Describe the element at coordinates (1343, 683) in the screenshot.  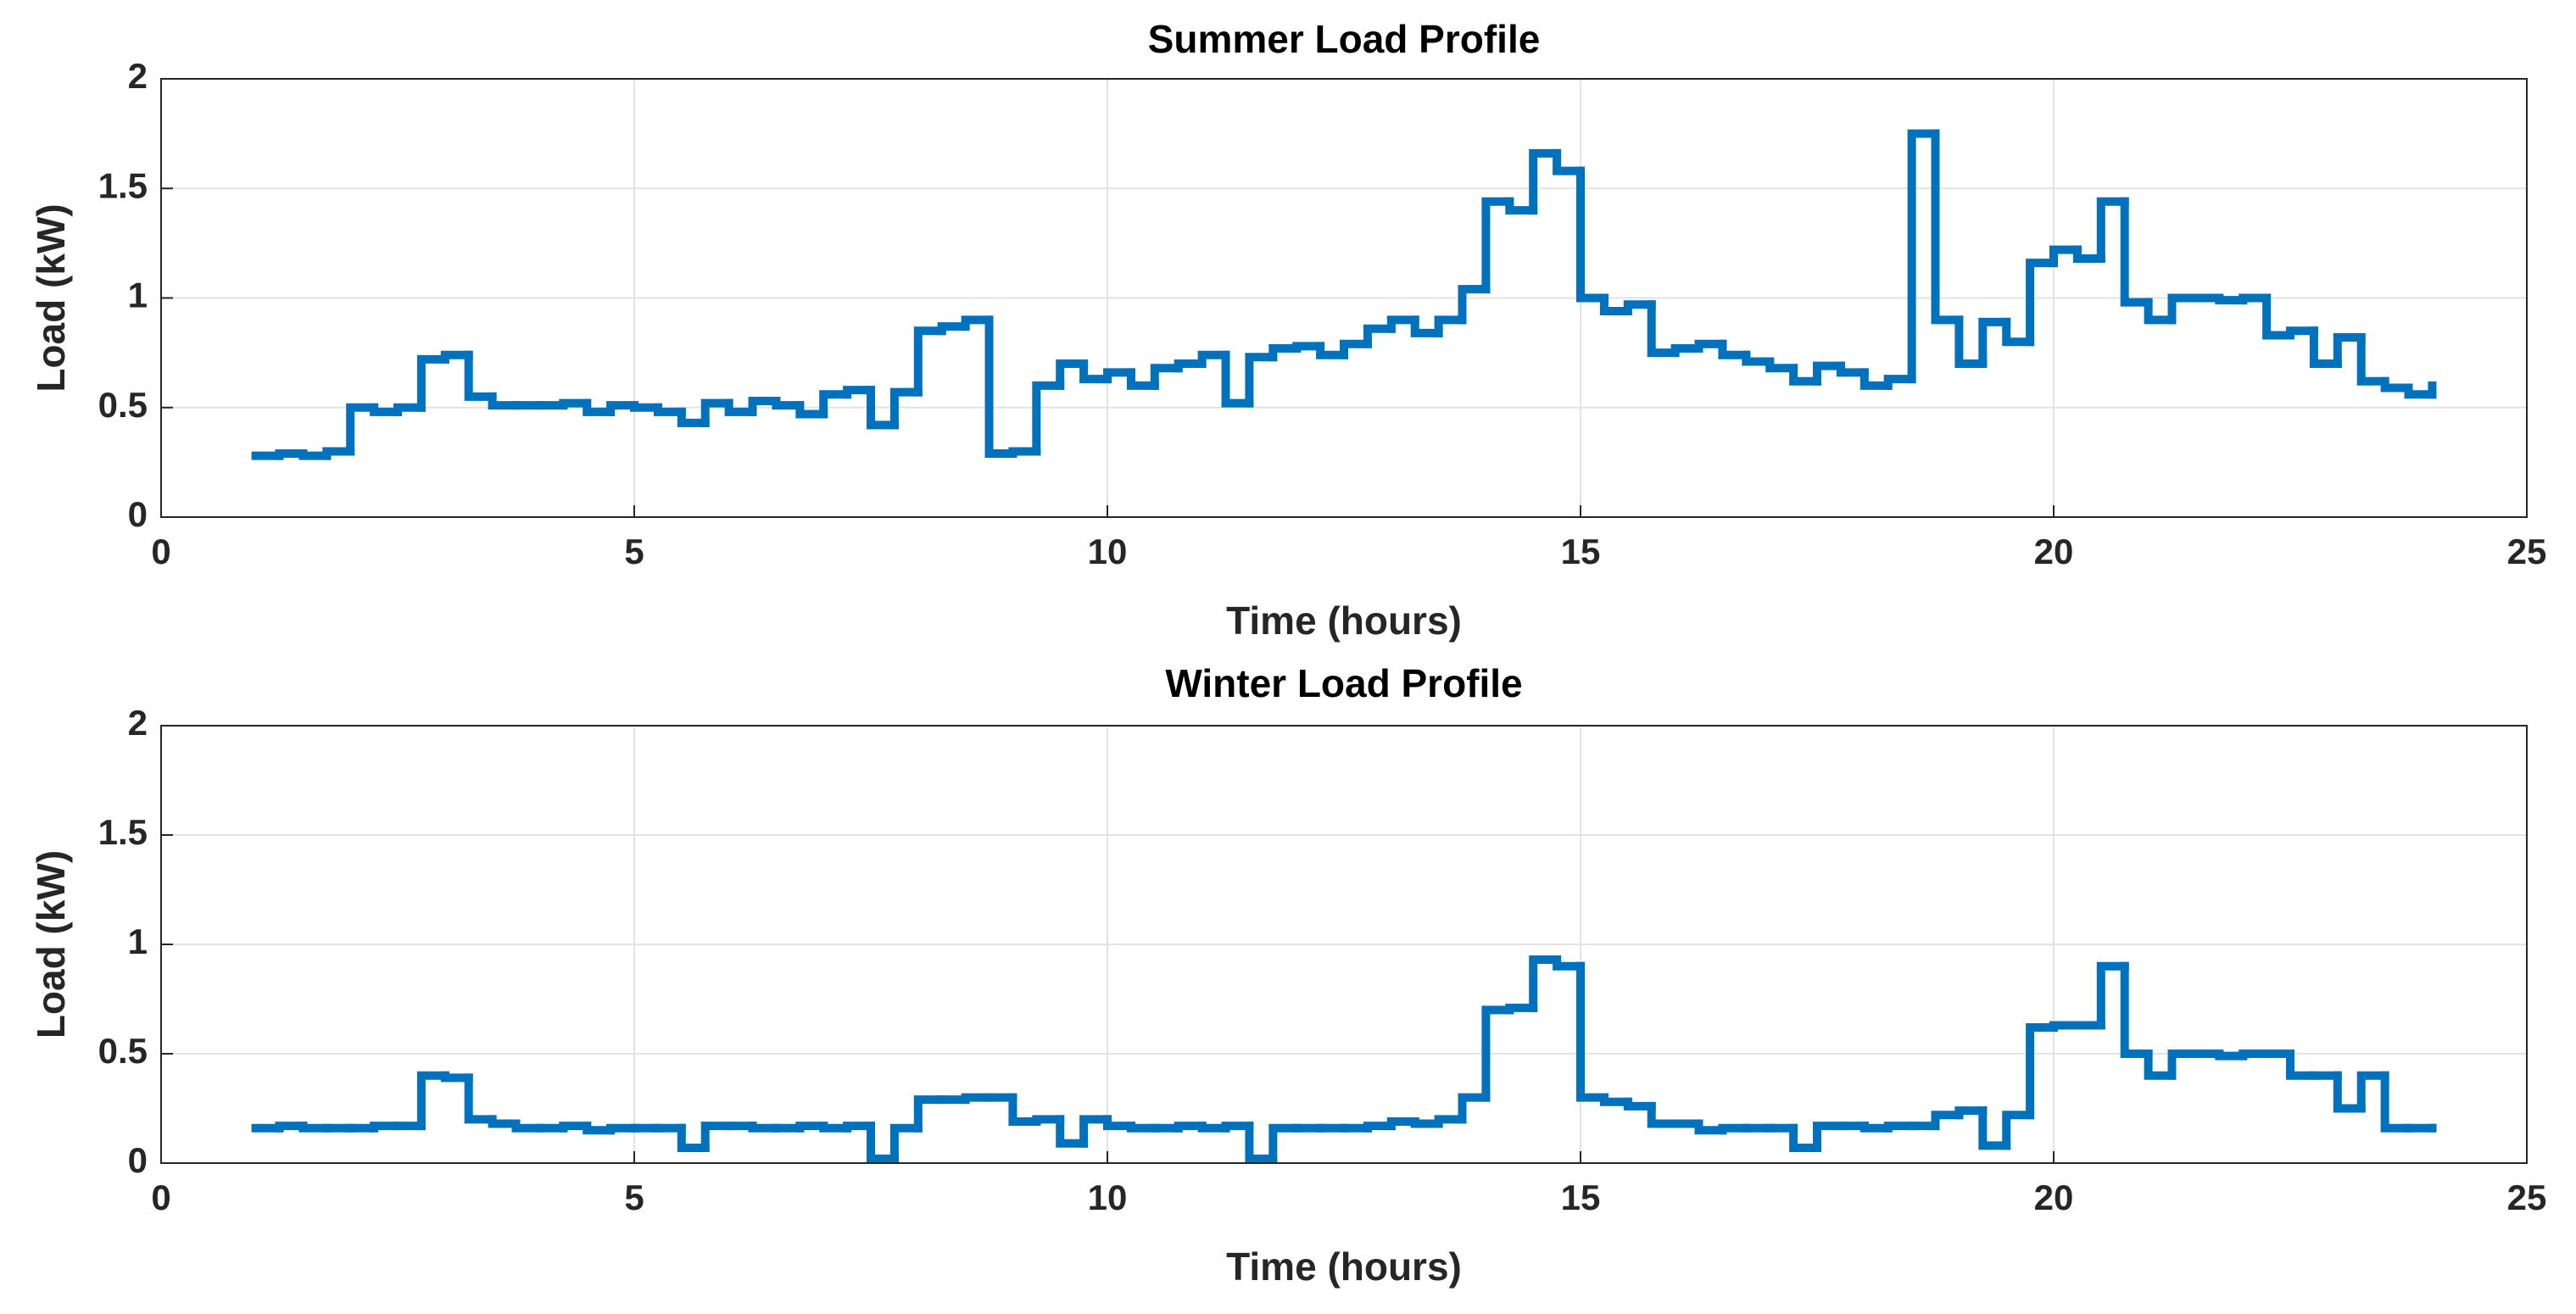
I see `chart-title: Winter Load Profile` at that location.